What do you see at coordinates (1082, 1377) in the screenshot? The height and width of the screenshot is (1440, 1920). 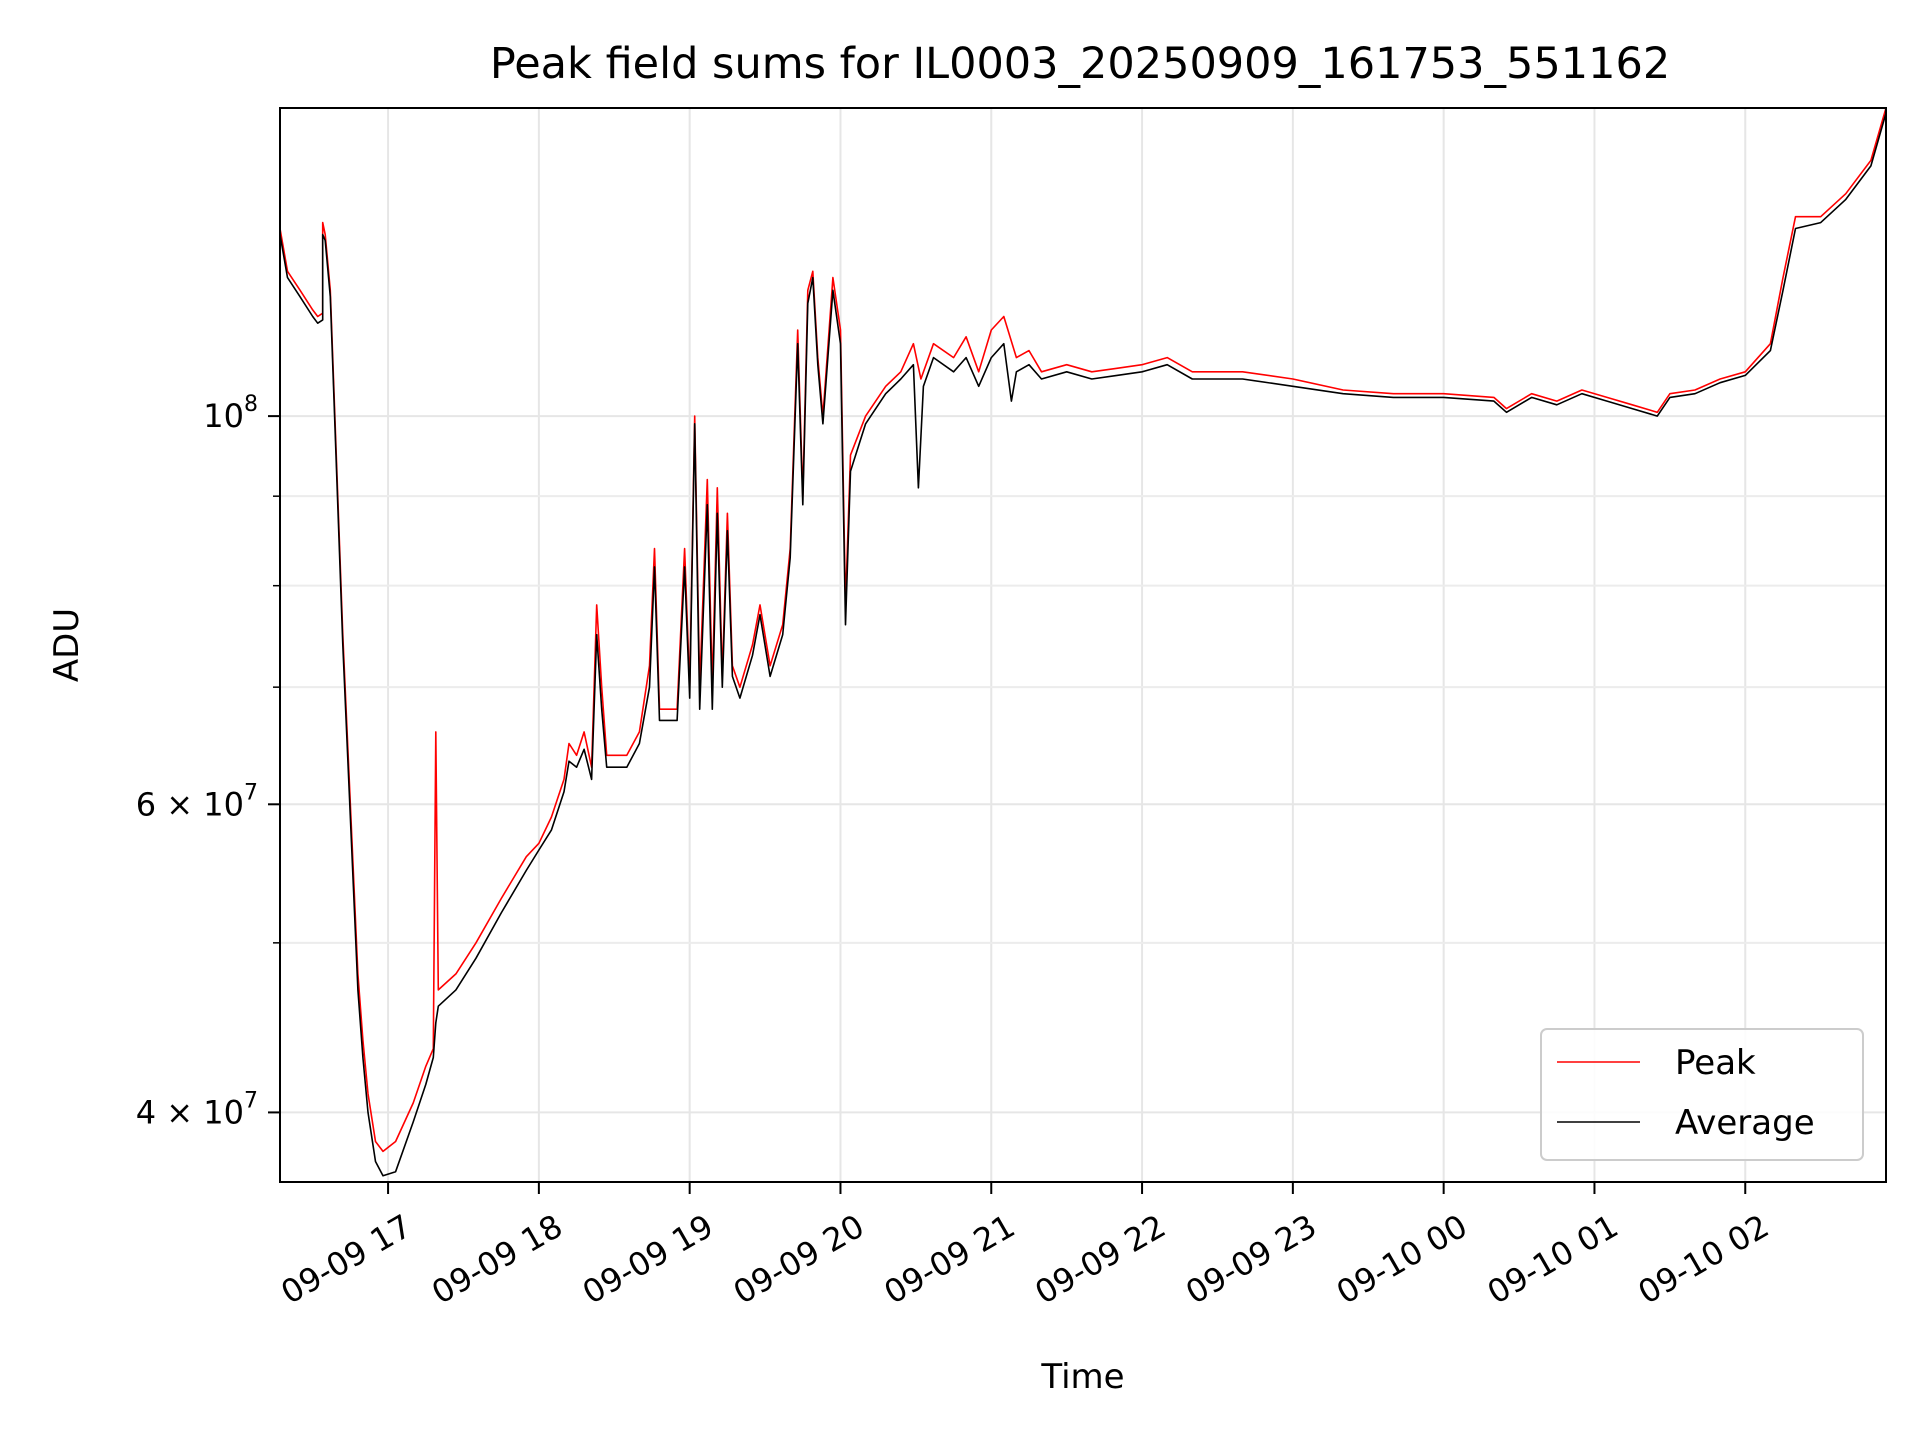 I see `x-axis-label: Time` at bounding box center [1082, 1377].